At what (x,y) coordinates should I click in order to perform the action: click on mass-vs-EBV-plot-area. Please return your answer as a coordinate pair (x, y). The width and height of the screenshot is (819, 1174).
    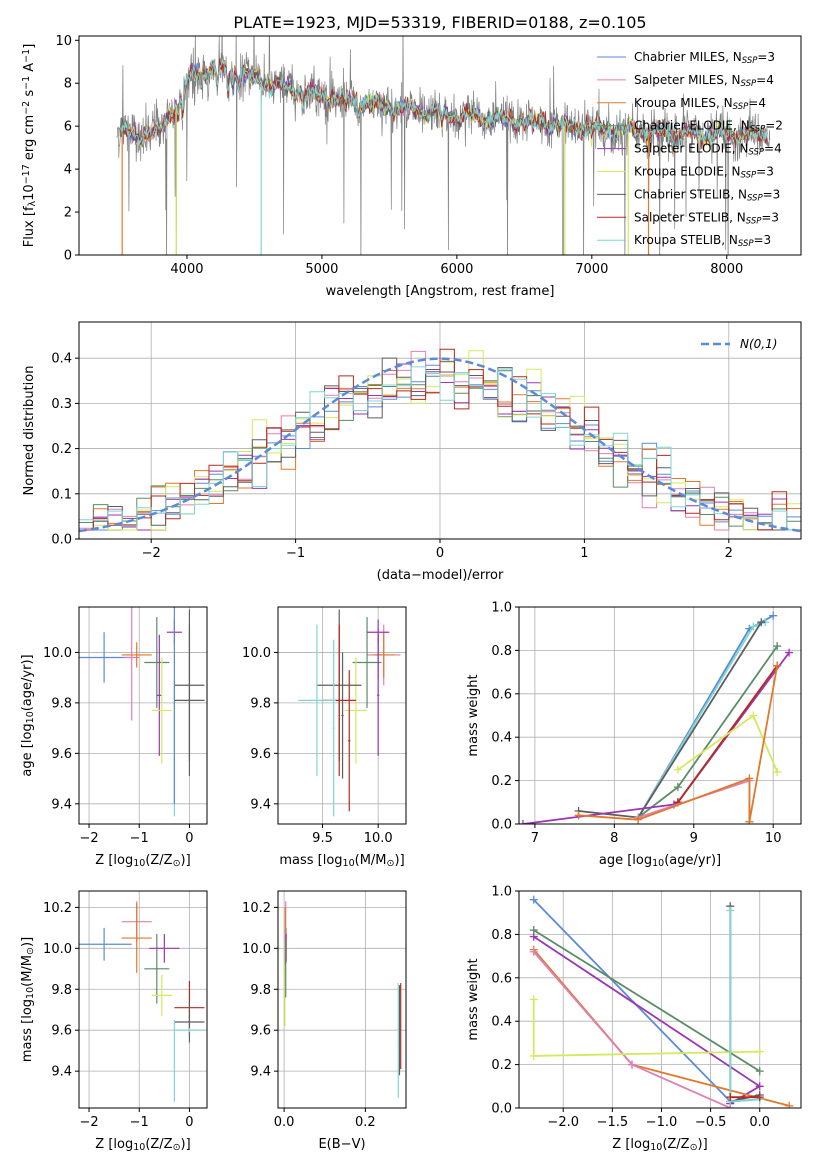
    Looking at the image, I should click on (343, 999).